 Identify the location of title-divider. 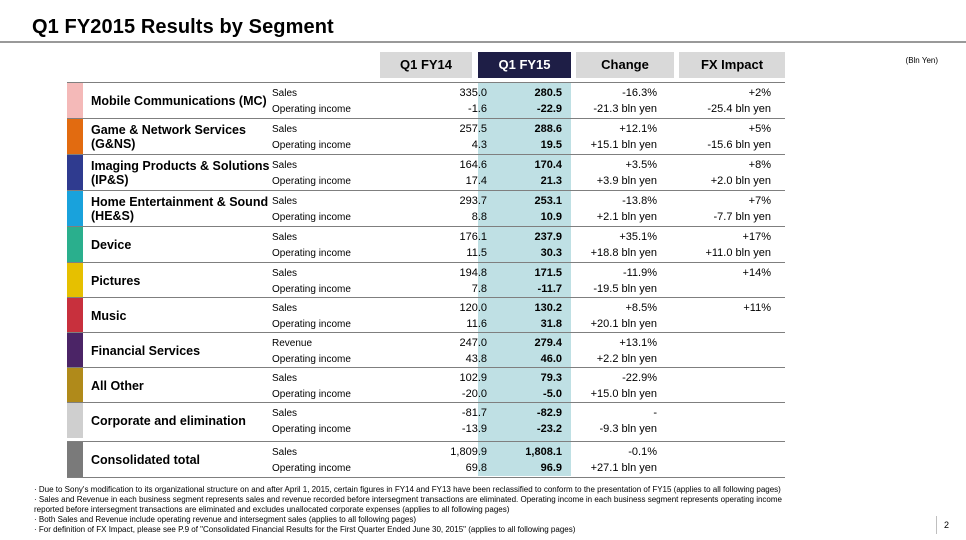
(483, 42).